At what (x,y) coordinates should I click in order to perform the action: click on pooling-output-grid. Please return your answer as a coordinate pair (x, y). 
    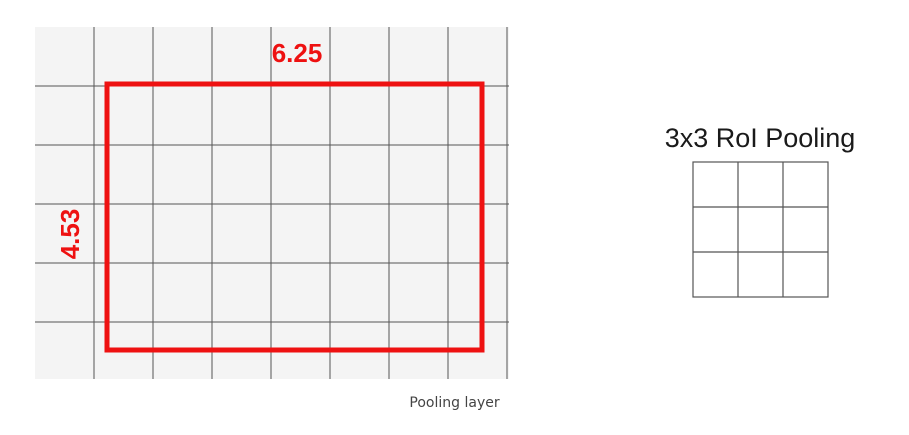
    Looking at the image, I should click on (760, 229).